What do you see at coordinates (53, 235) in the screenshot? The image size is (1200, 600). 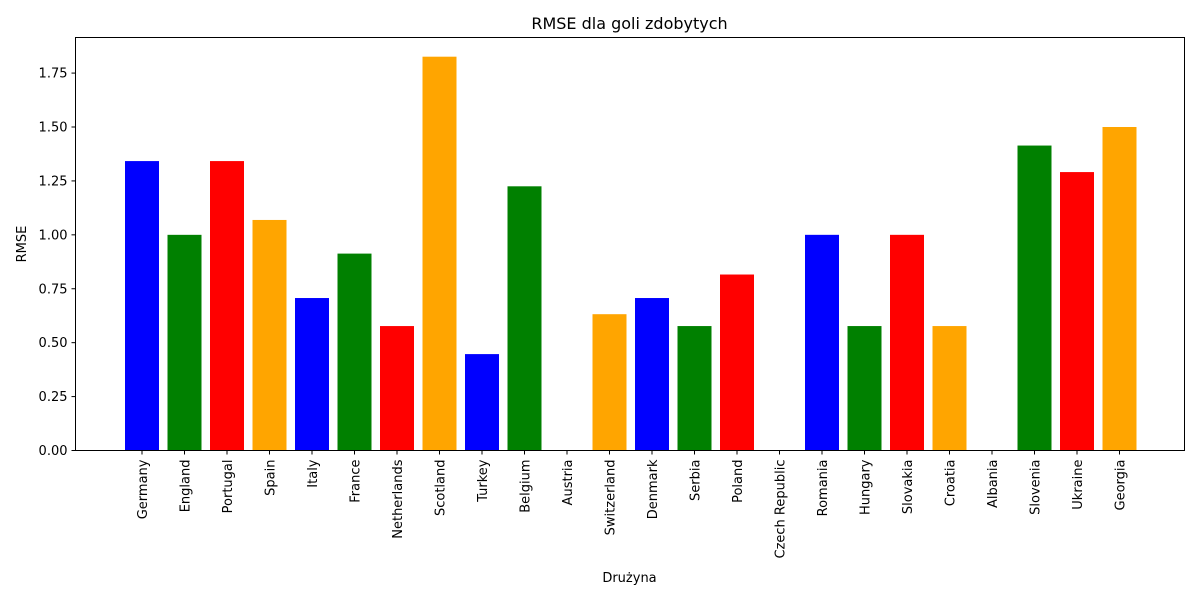 I see `y-tick-label: 1.00` at bounding box center [53, 235].